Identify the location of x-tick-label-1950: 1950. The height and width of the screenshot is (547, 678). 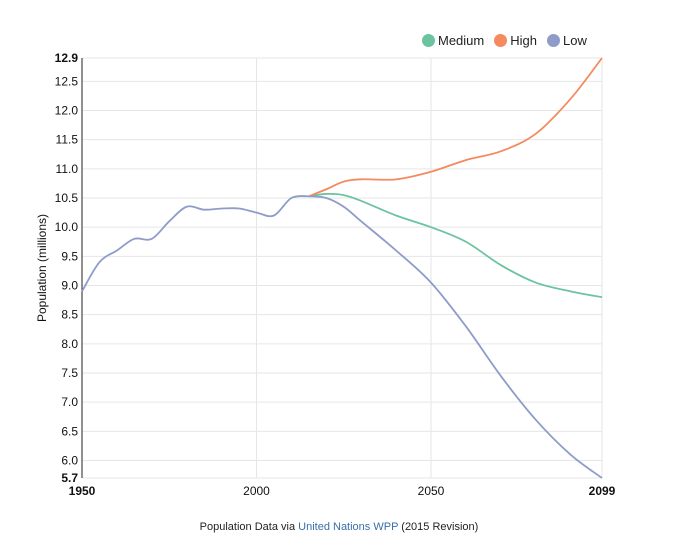
(82, 491).